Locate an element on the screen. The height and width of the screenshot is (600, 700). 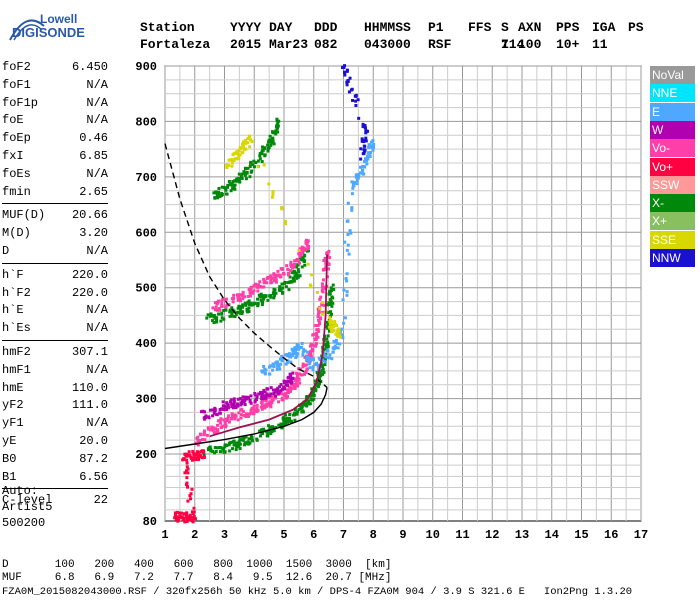
param-row-1: foF1 N/A is located at coordinates (55, 86).